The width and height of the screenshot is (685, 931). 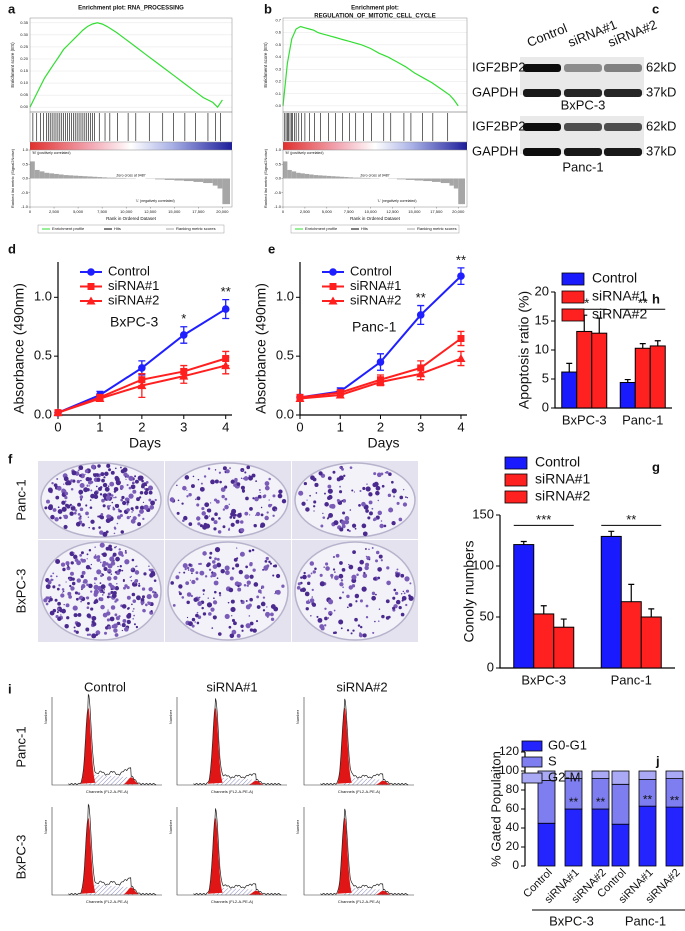 I want to click on marker, so click(x=380, y=381).